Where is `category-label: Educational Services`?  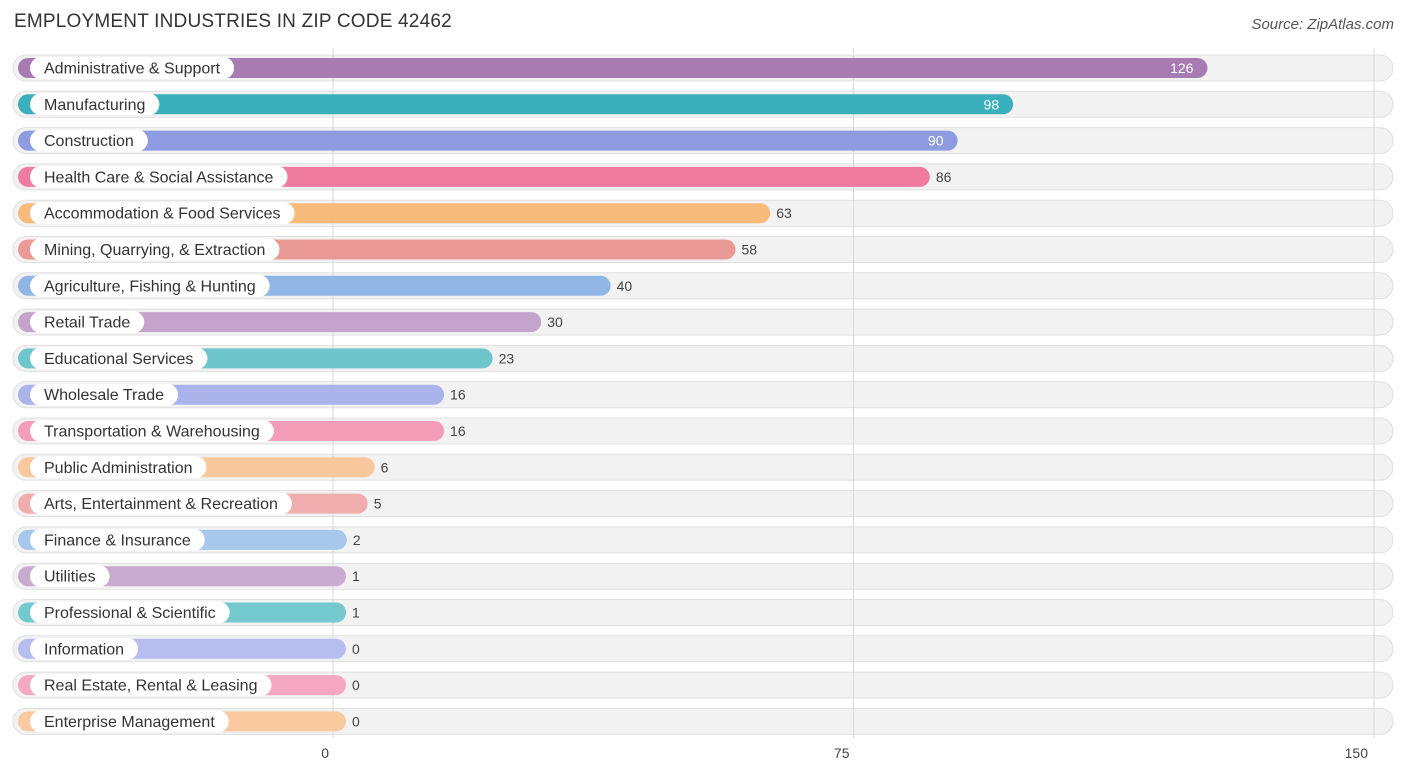
category-label: Educational Services is located at coordinates (118, 359).